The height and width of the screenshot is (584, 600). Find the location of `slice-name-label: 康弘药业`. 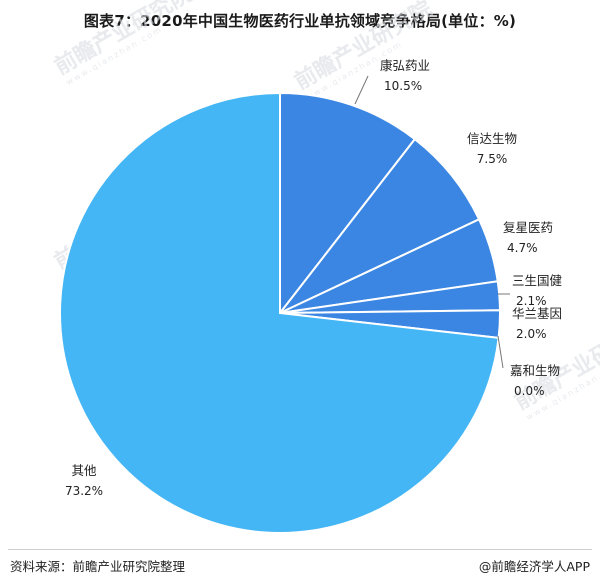

slice-name-label: 康弘药业 is located at coordinates (405, 65).